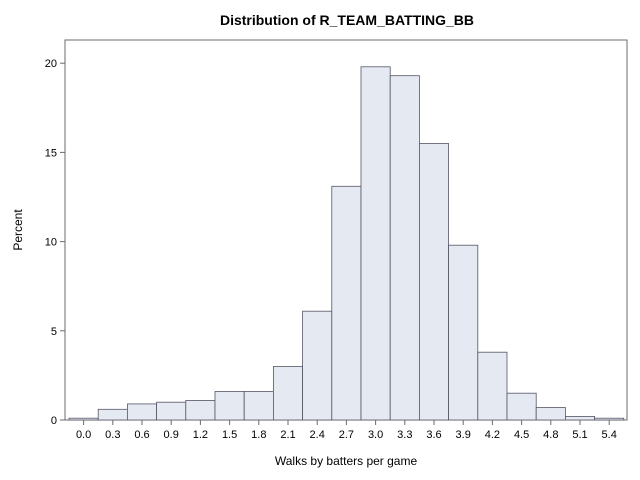 The image size is (640, 480). What do you see at coordinates (287, 393) in the screenshot?
I see `bar-2.1` at bounding box center [287, 393].